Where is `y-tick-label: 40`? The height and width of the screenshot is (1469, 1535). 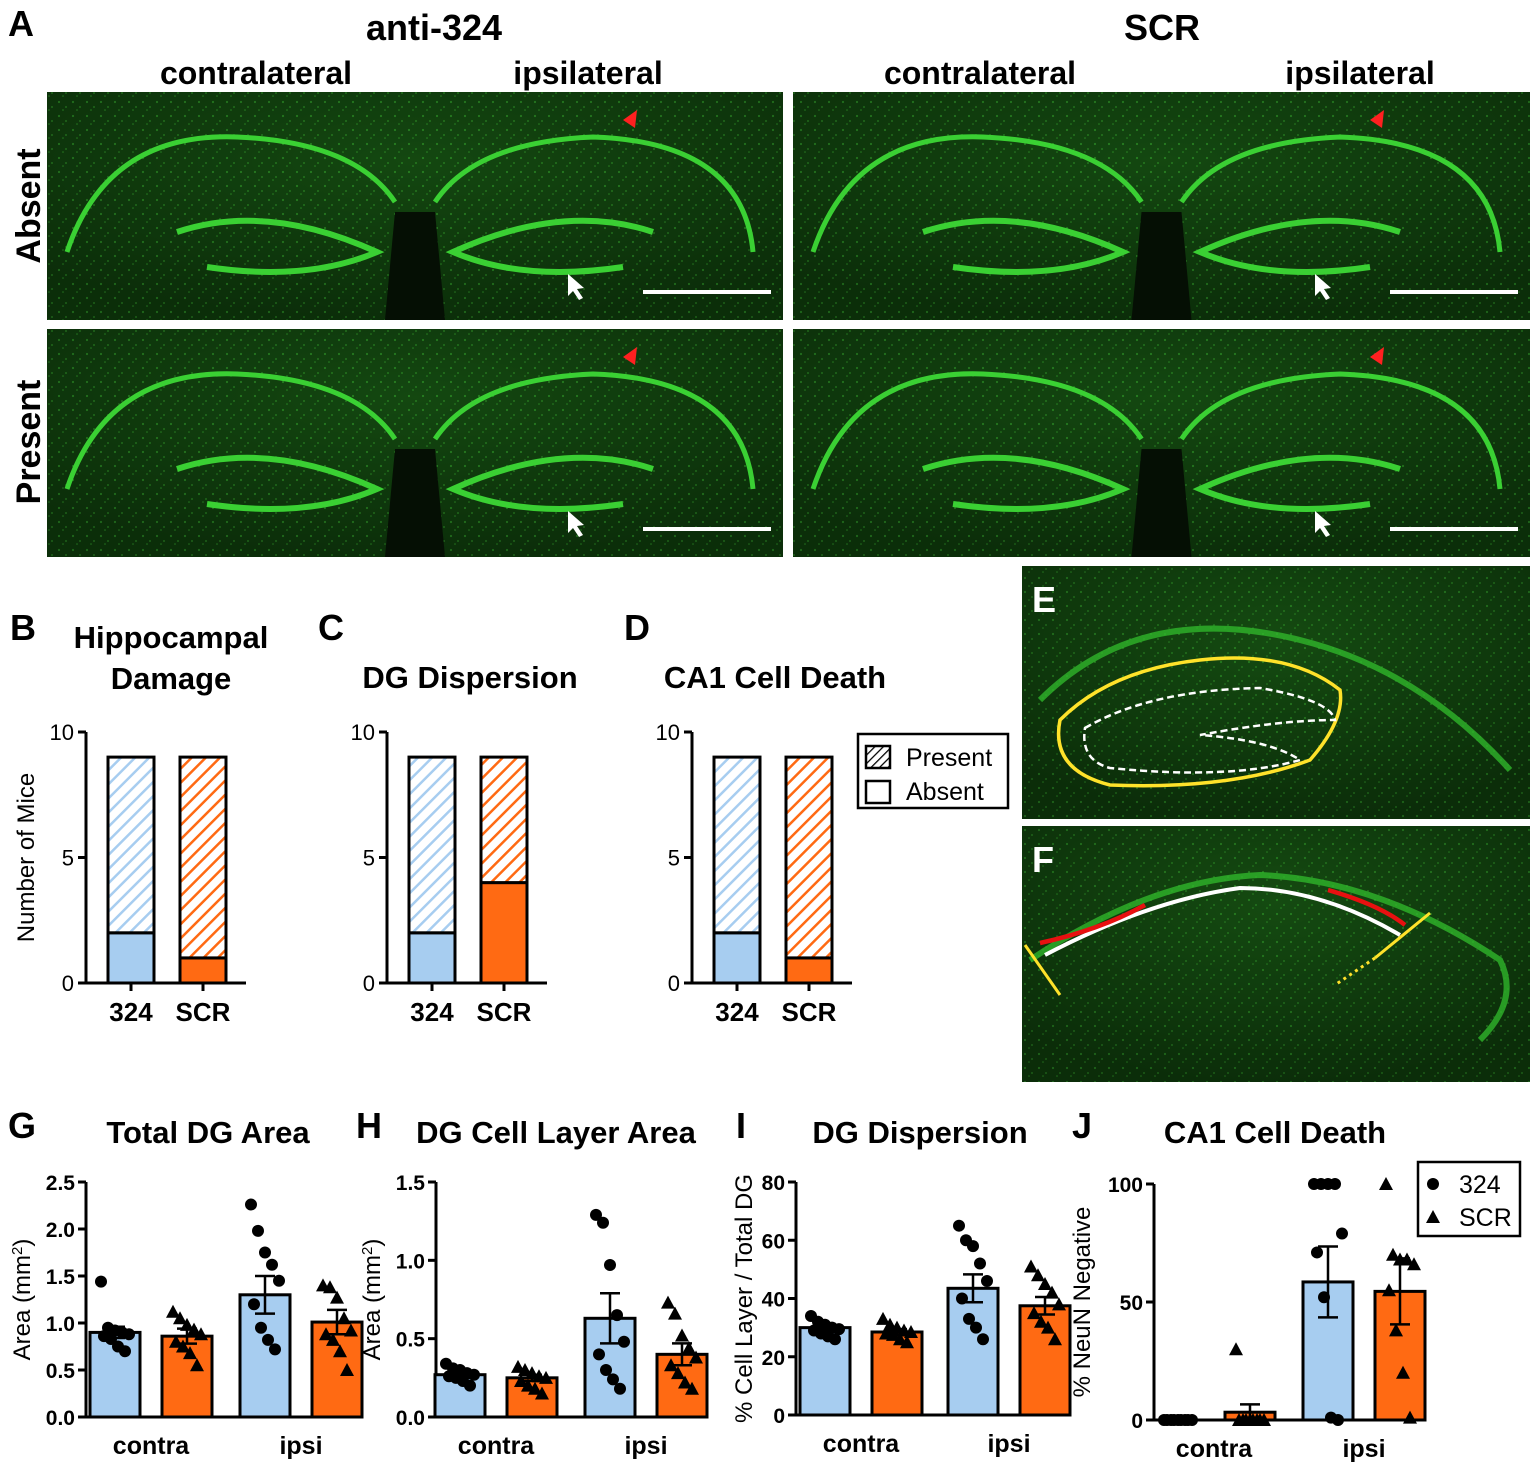 y-tick-label: 40 is located at coordinates (773, 1300).